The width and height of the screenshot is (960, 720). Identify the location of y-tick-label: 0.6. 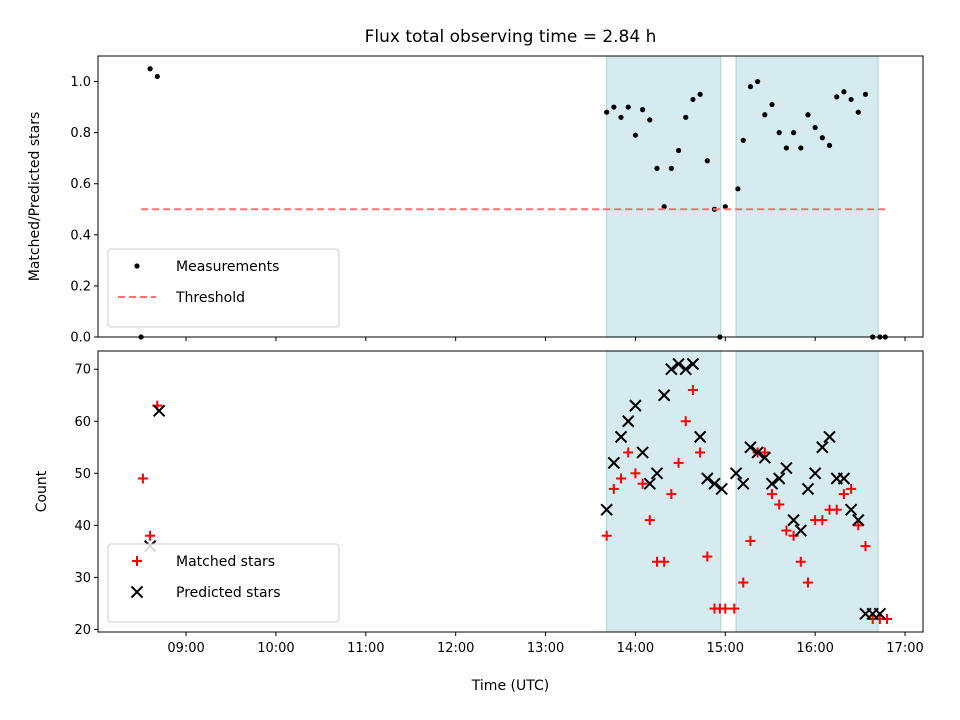
(80, 184).